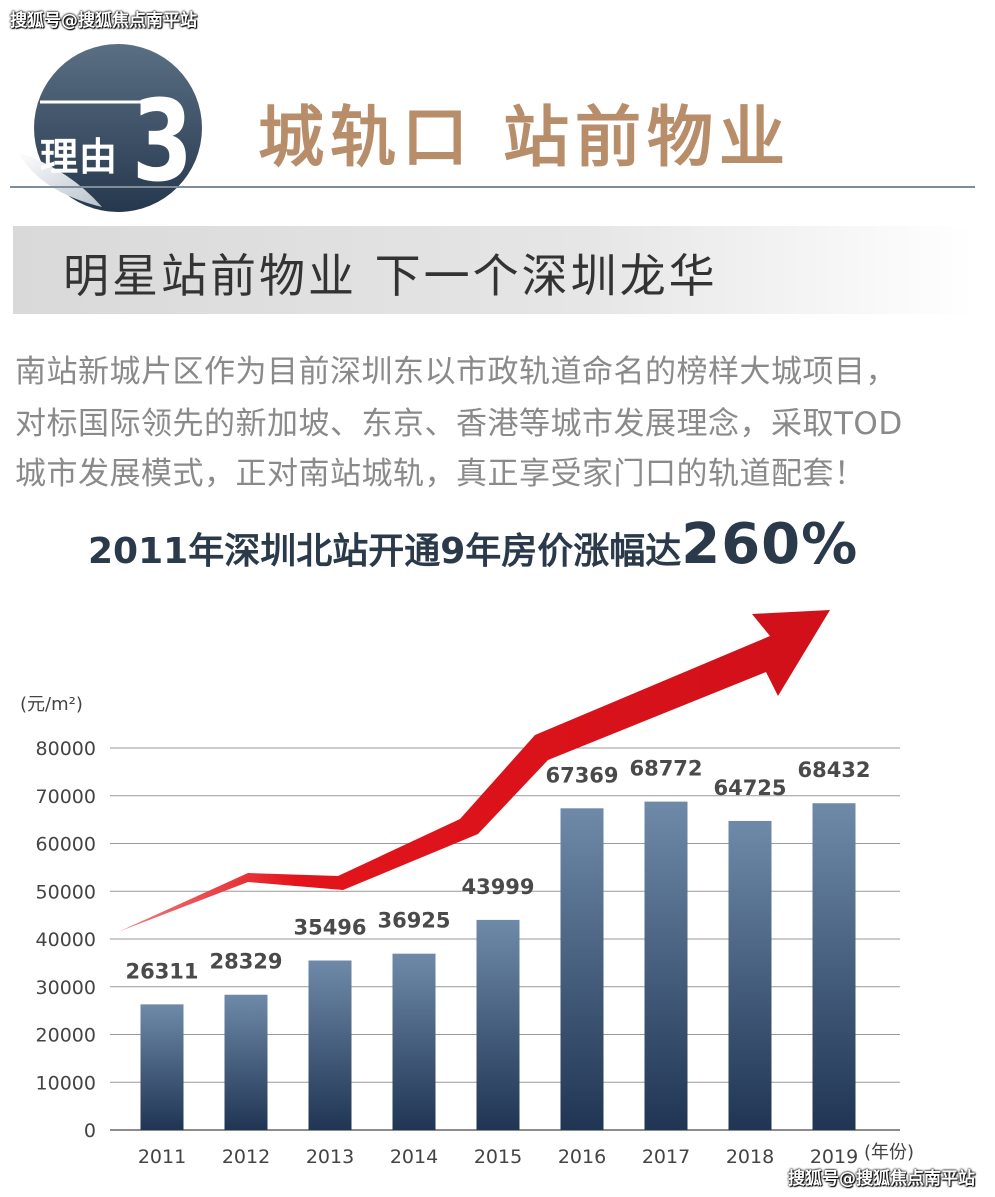  Describe the element at coordinates (162, 142) in the screenshot. I see `badge-number: 3` at that location.